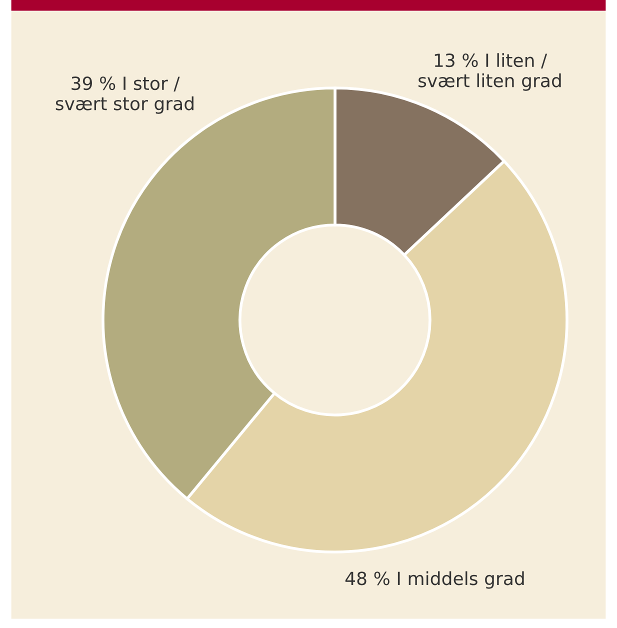 Image resolution: width=617 pixels, height=628 pixels. I want to click on slice-label: 48 % I middels grad, so click(434, 580).